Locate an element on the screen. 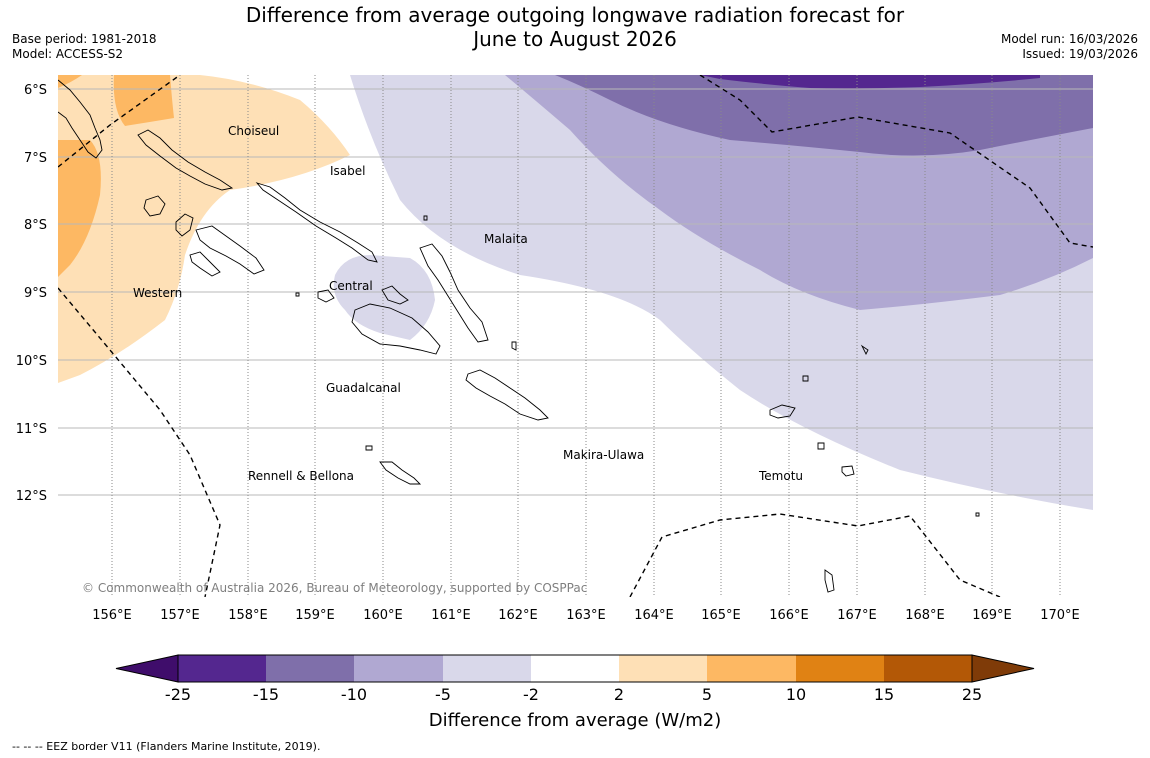  label-isabel: Isabel is located at coordinates (347, 171).